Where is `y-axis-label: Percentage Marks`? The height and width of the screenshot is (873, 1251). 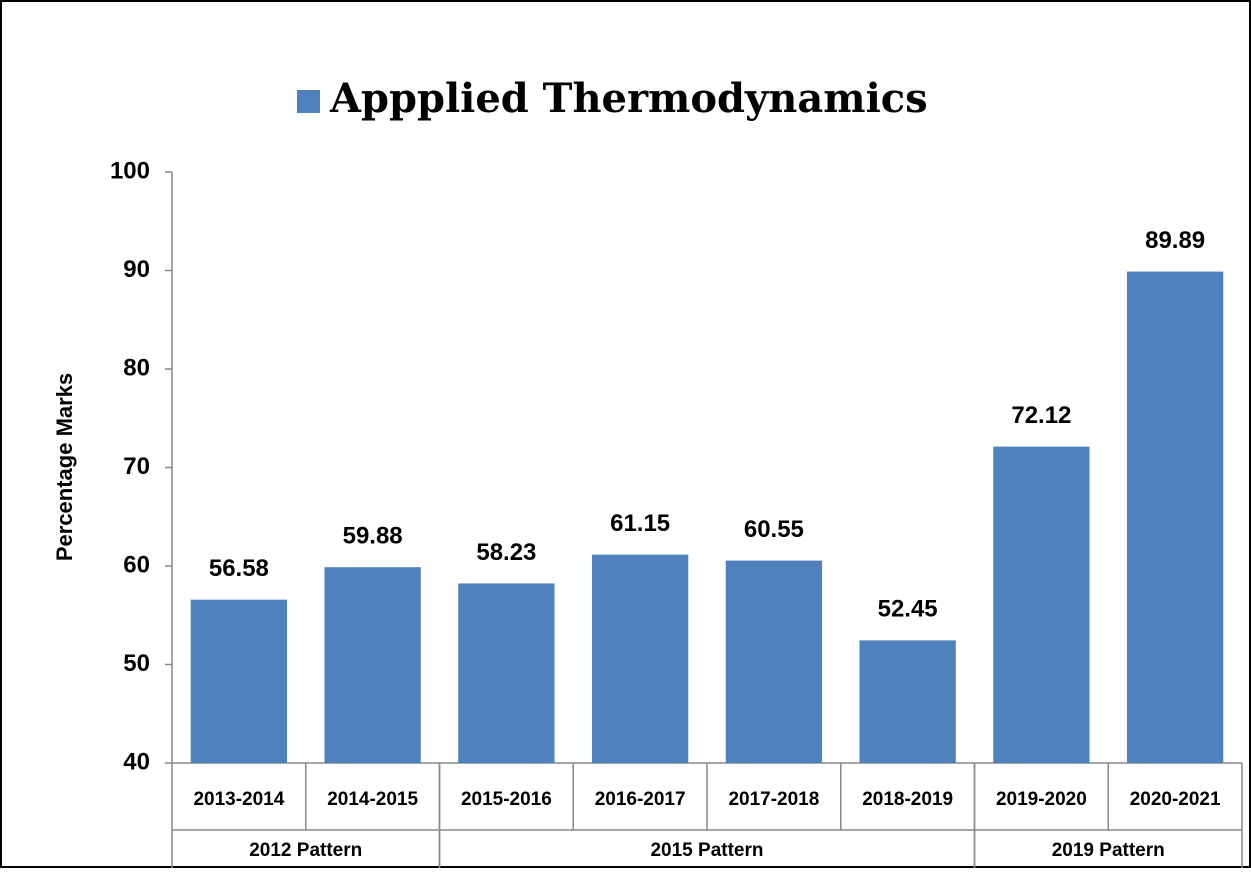
y-axis-label: Percentage Marks is located at coordinates (64, 467).